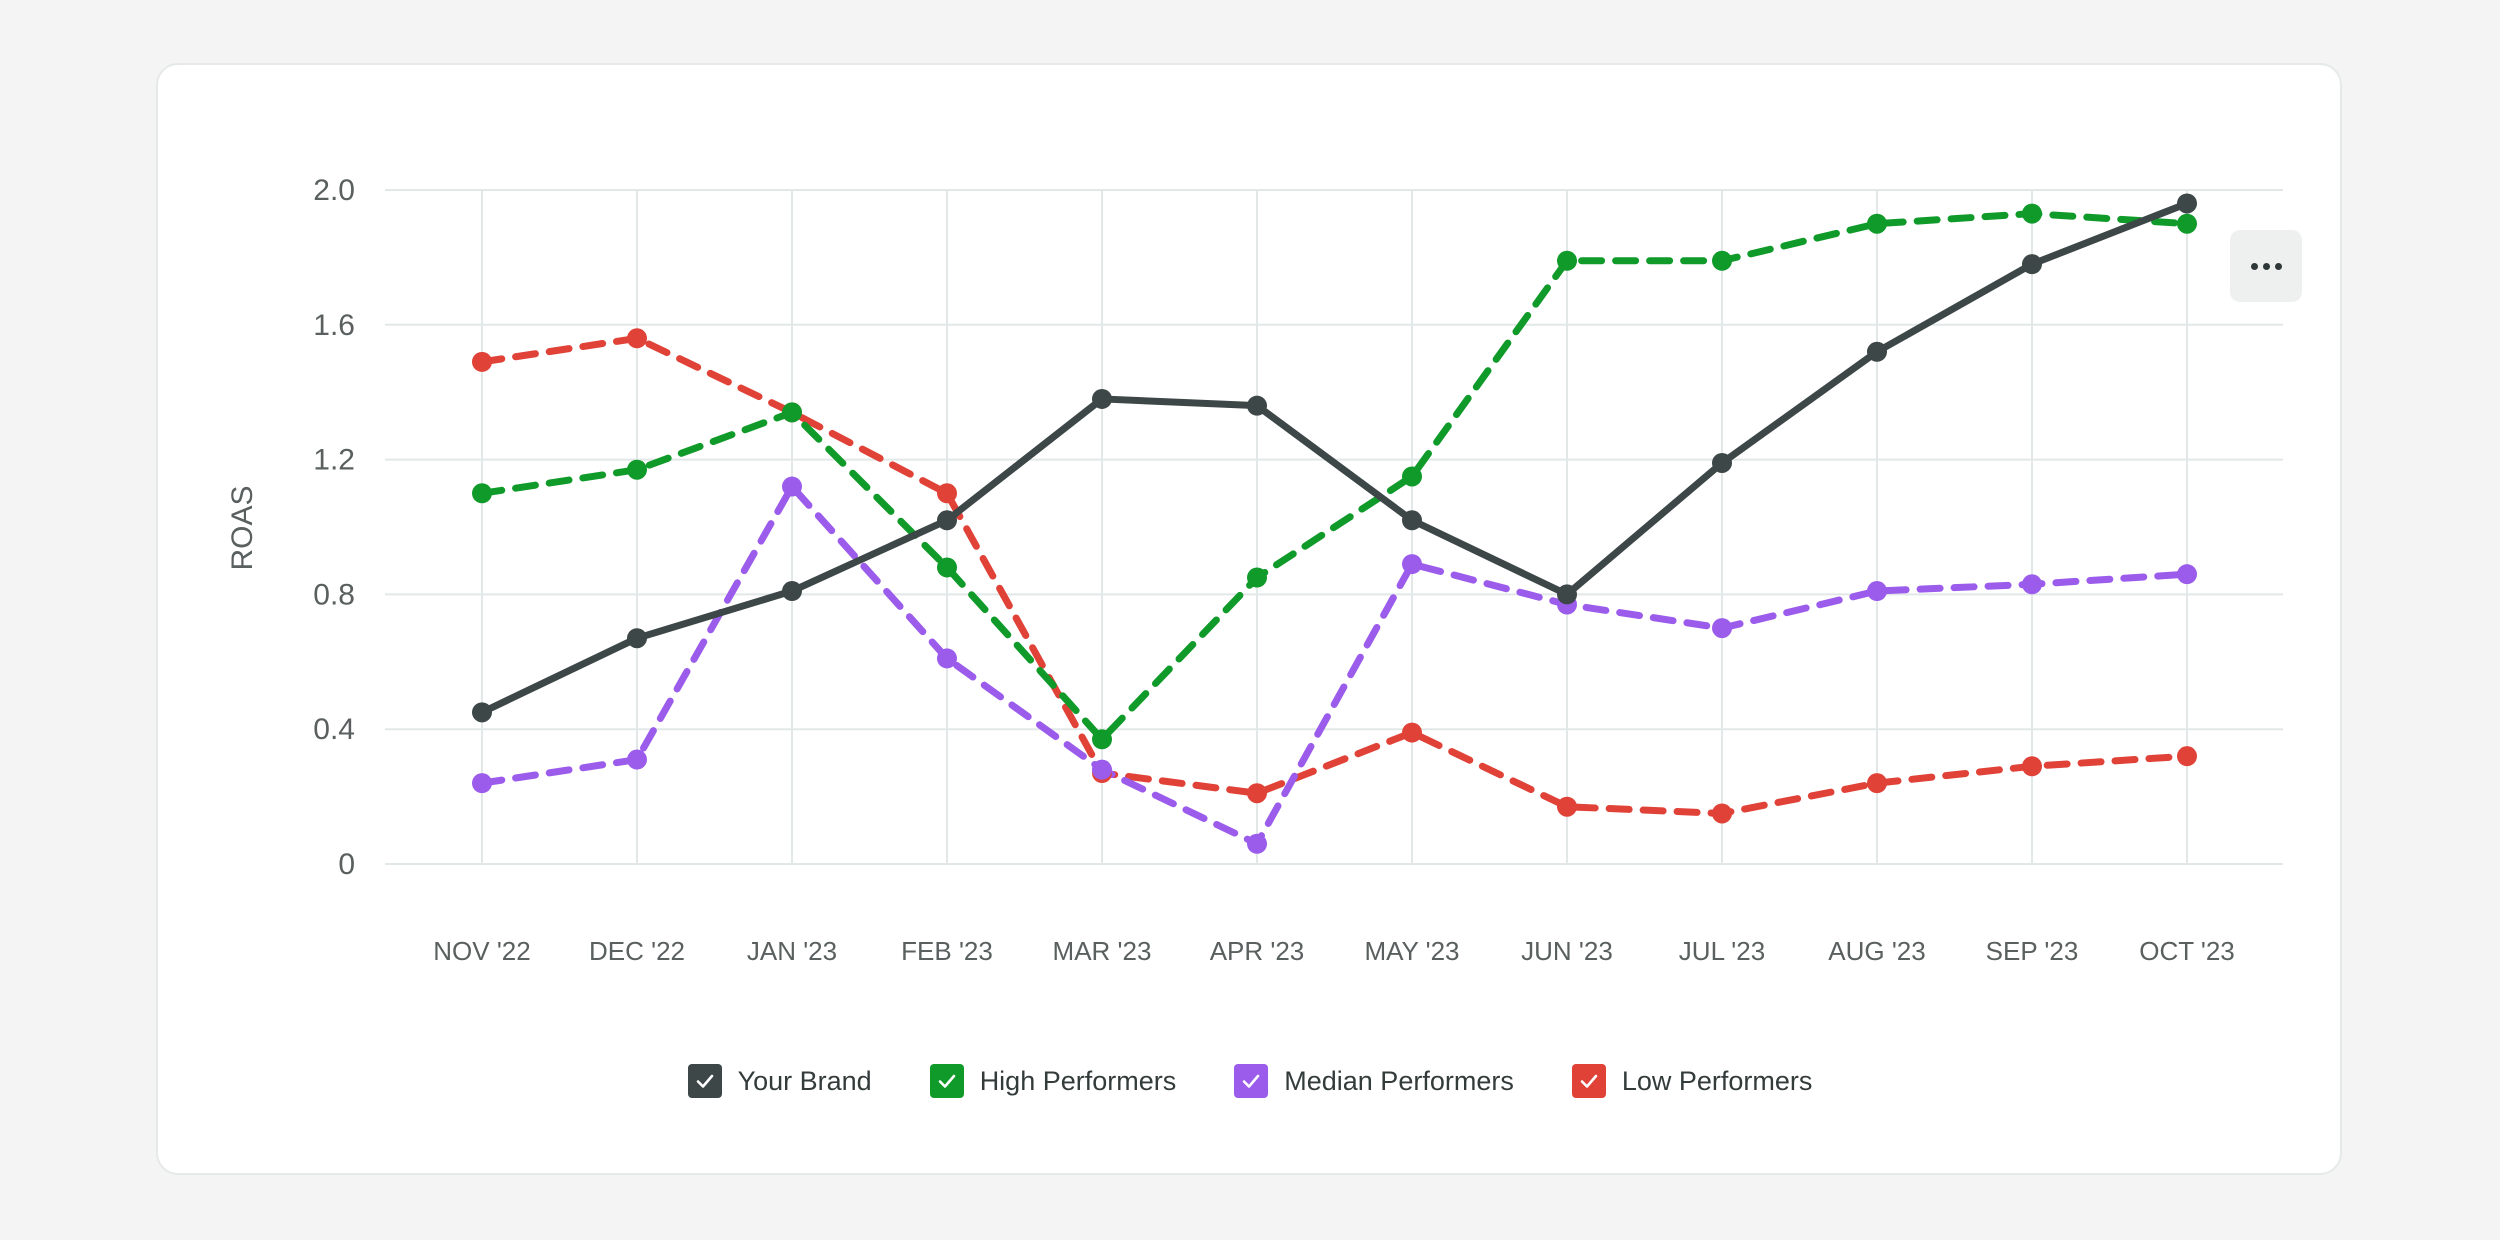  I want to click on y-tick-label: 1.6, so click(334, 325).